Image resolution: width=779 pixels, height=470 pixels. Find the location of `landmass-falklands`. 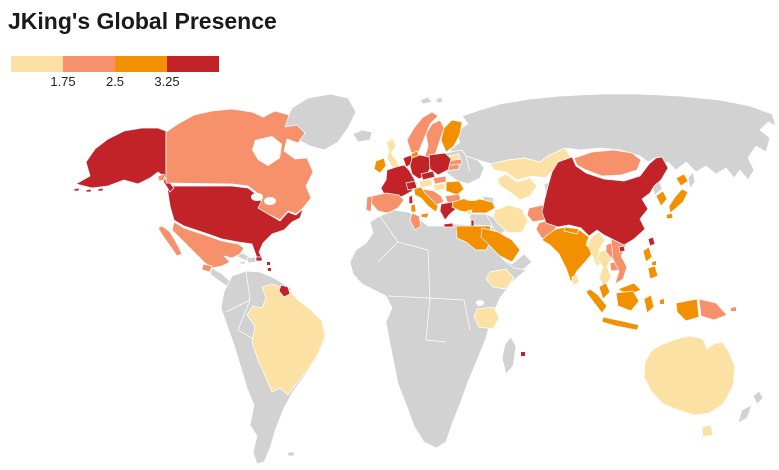

landmass-falklands is located at coordinates (291, 454).